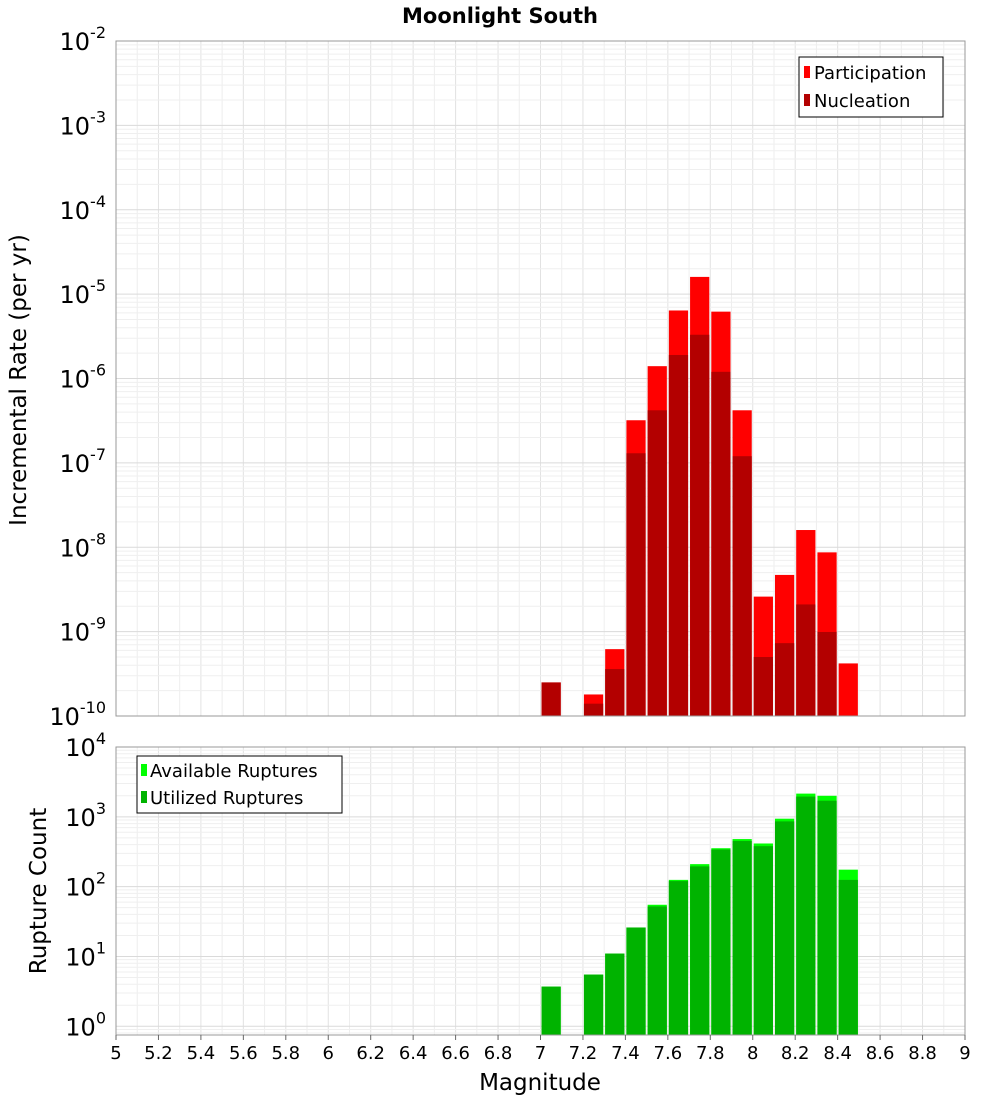 The image size is (1000, 1100). I want to click on count-bars, so click(699, 914).